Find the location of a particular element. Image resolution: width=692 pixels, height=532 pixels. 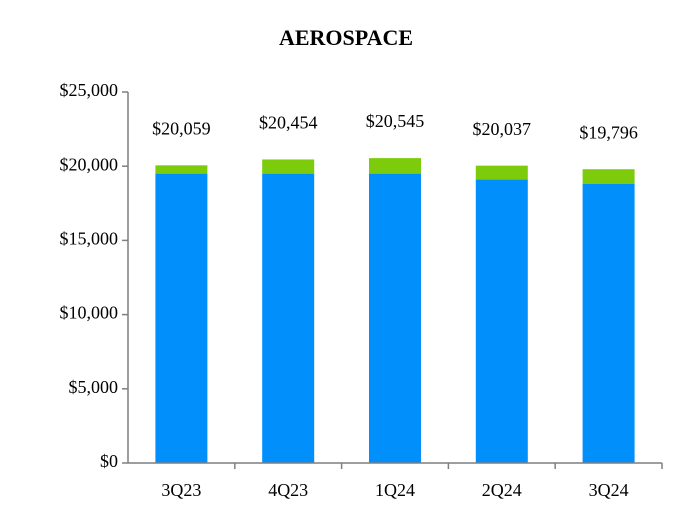

total-label: $20,454 is located at coordinates (288, 123).